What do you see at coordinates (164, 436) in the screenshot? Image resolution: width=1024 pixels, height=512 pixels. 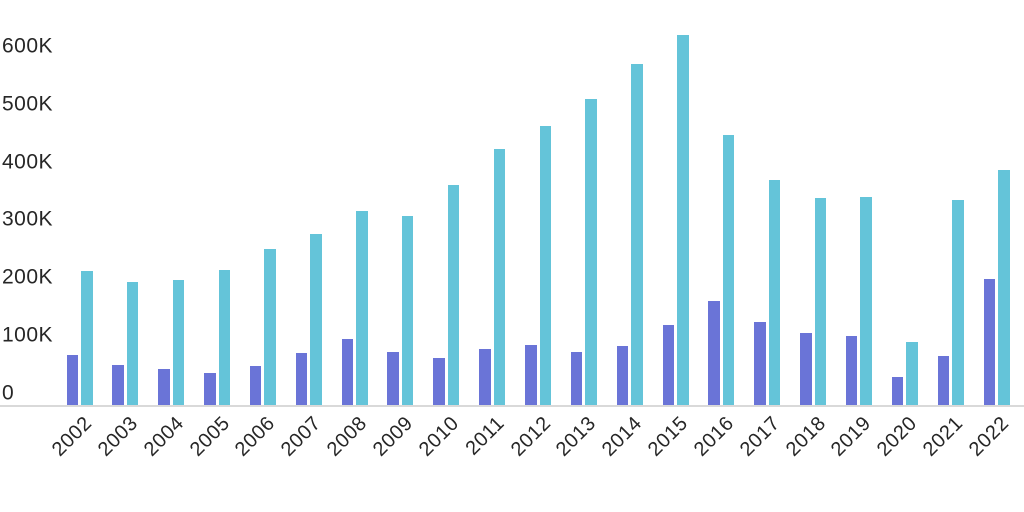 I see `x-tick-label: 2004` at bounding box center [164, 436].